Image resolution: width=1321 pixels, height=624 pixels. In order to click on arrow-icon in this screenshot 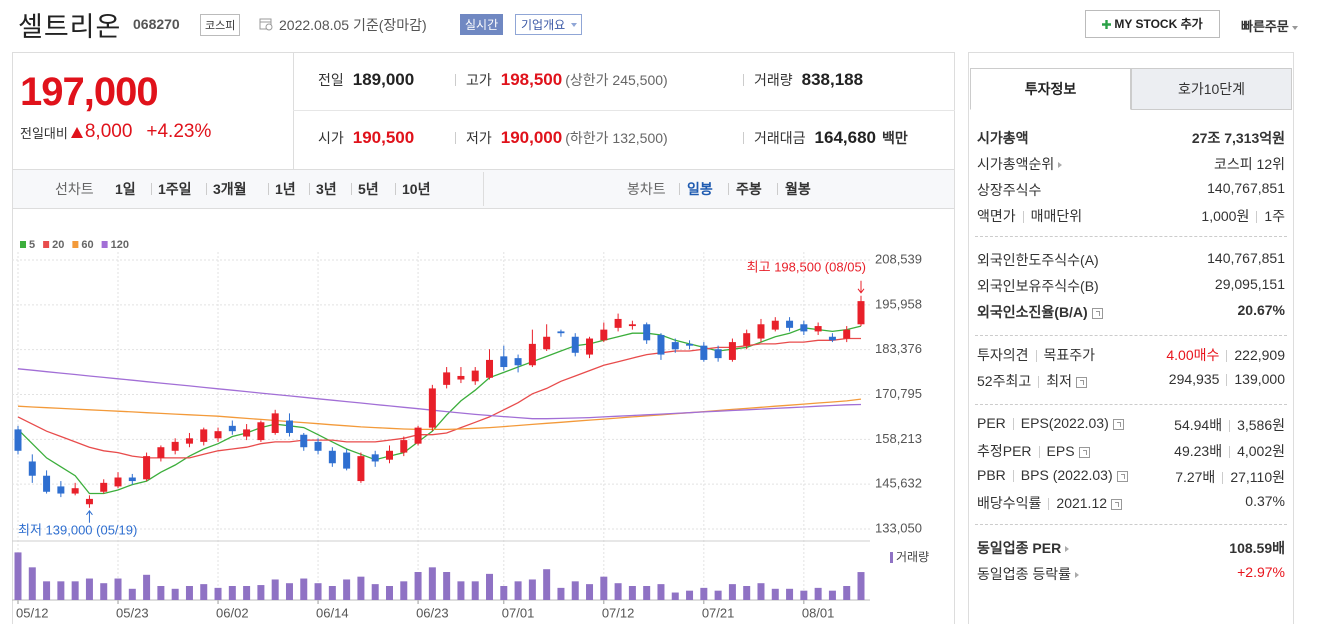, I will do `click(1060, 165)`.